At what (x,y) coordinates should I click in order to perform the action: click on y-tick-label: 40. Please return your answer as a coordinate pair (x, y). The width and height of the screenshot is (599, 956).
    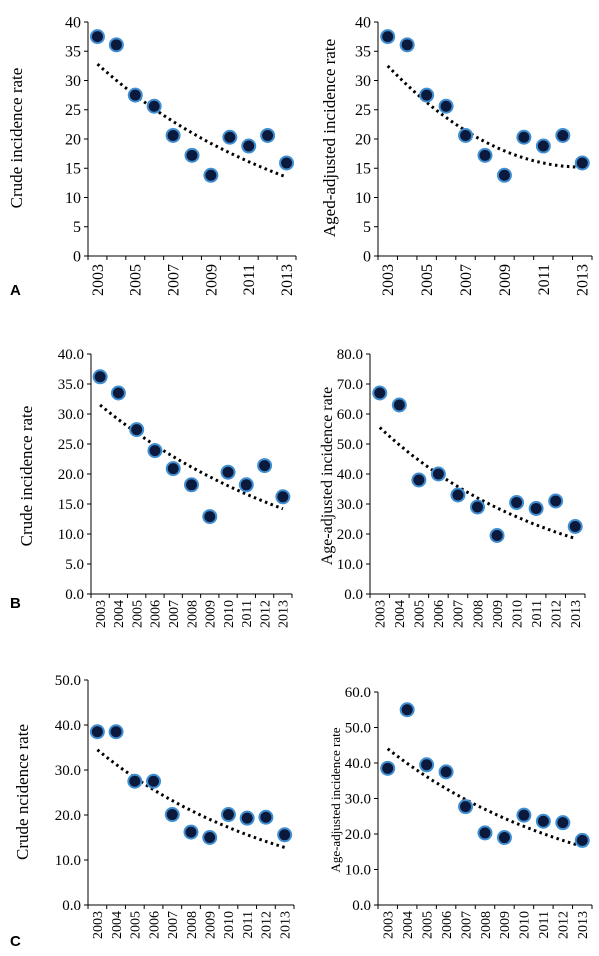
    Looking at the image, I should click on (363, 22).